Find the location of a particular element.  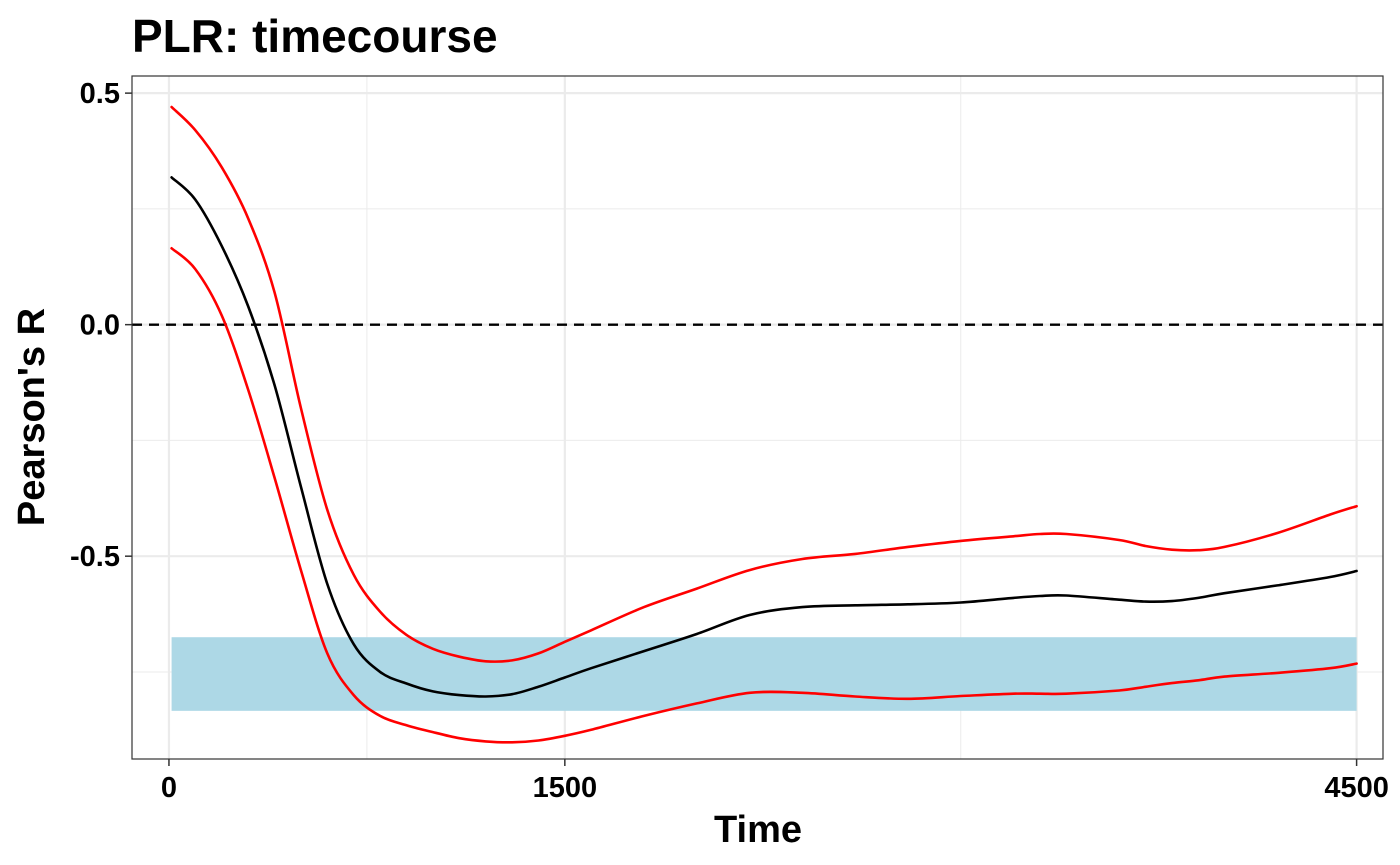

x-tick-label: 0 is located at coordinates (169, 788).